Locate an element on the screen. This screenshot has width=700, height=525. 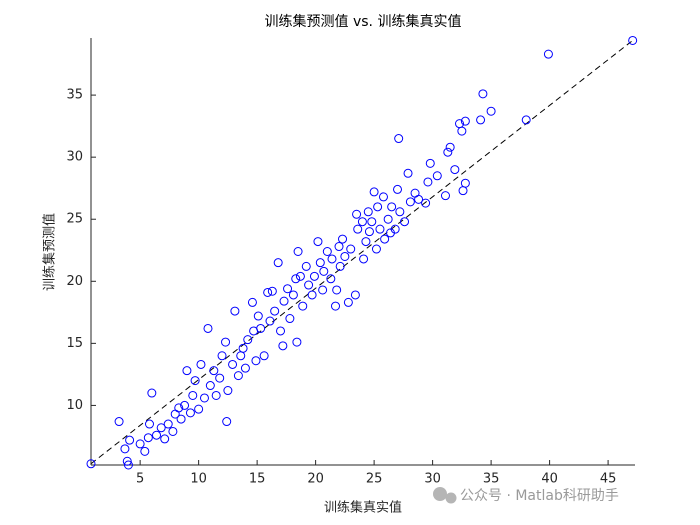
x-axis-label: 训练集真实值 is located at coordinates (363, 508).